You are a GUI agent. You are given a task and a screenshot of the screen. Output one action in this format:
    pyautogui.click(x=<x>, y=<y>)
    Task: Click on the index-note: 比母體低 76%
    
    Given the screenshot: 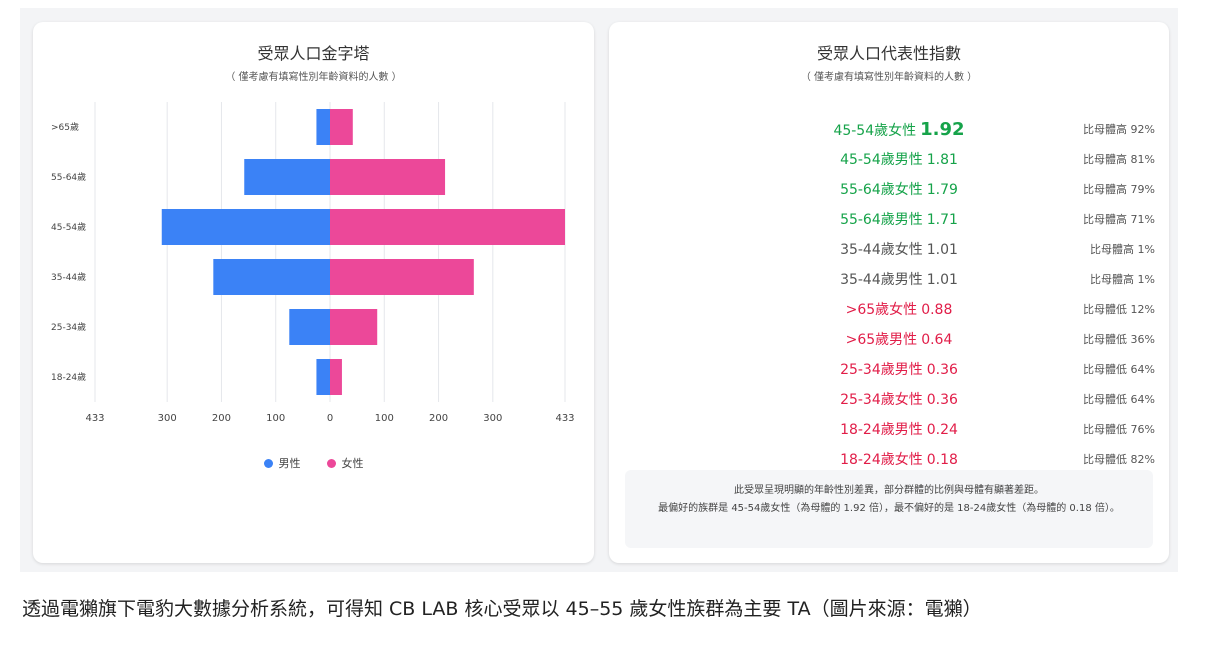 What is the action you would take?
    pyautogui.click(x=1119, y=429)
    